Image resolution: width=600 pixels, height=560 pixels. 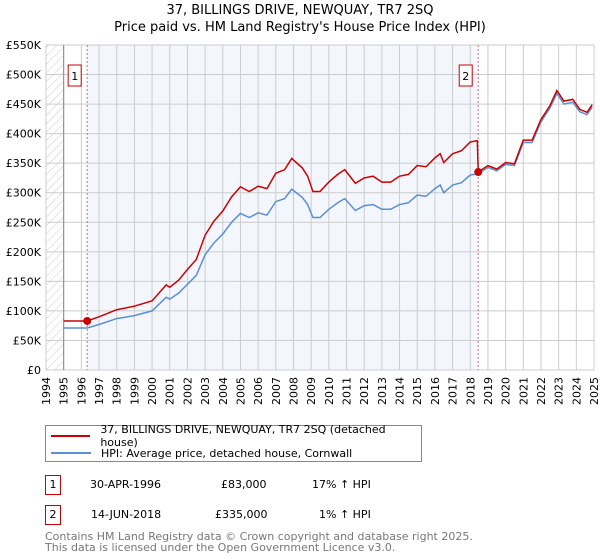 I want to click on x-tick-label: 1999, so click(x=134, y=391).